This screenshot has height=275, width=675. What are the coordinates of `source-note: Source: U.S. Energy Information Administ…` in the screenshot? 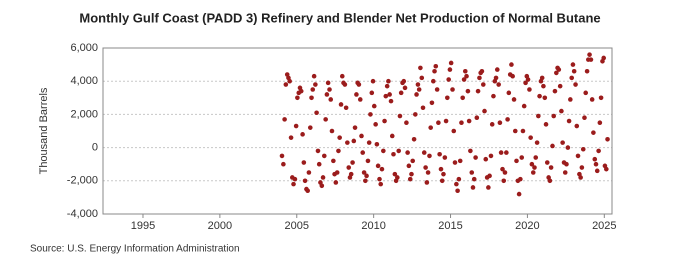 It's located at (135, 249).